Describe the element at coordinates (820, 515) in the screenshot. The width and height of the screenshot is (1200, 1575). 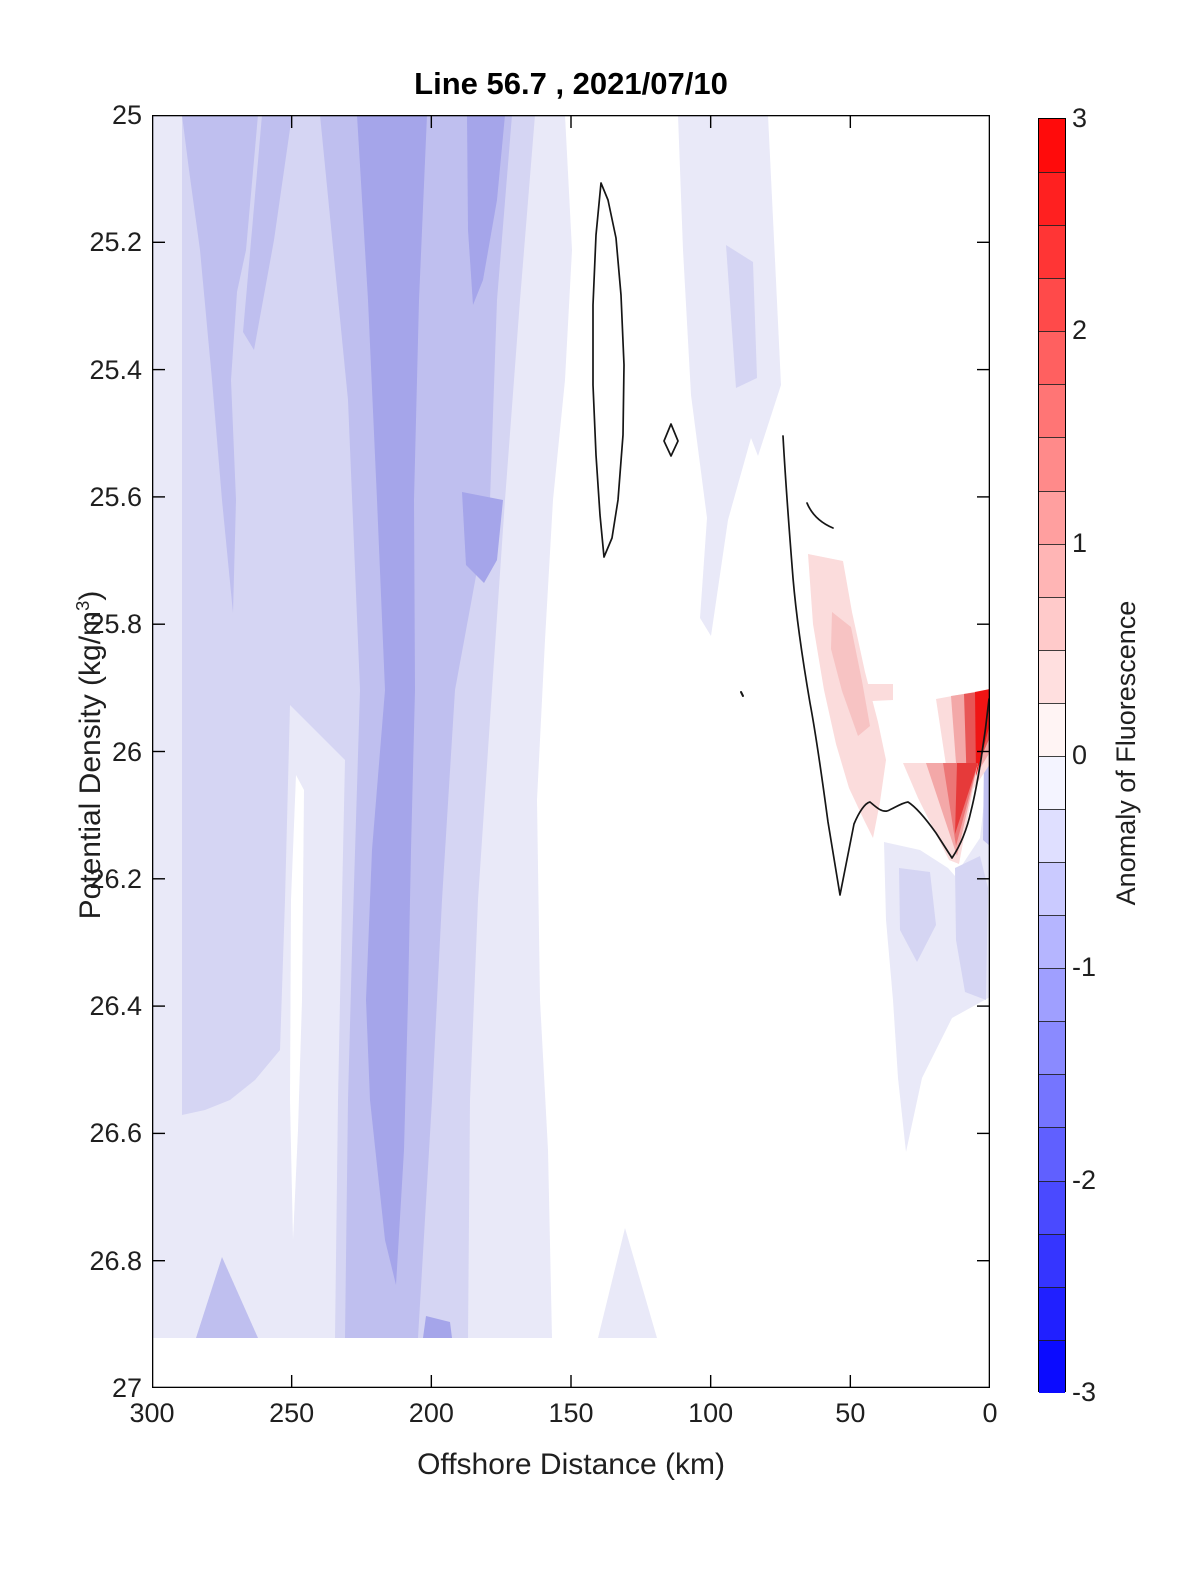
I see `zero-contour-arc` at that location.